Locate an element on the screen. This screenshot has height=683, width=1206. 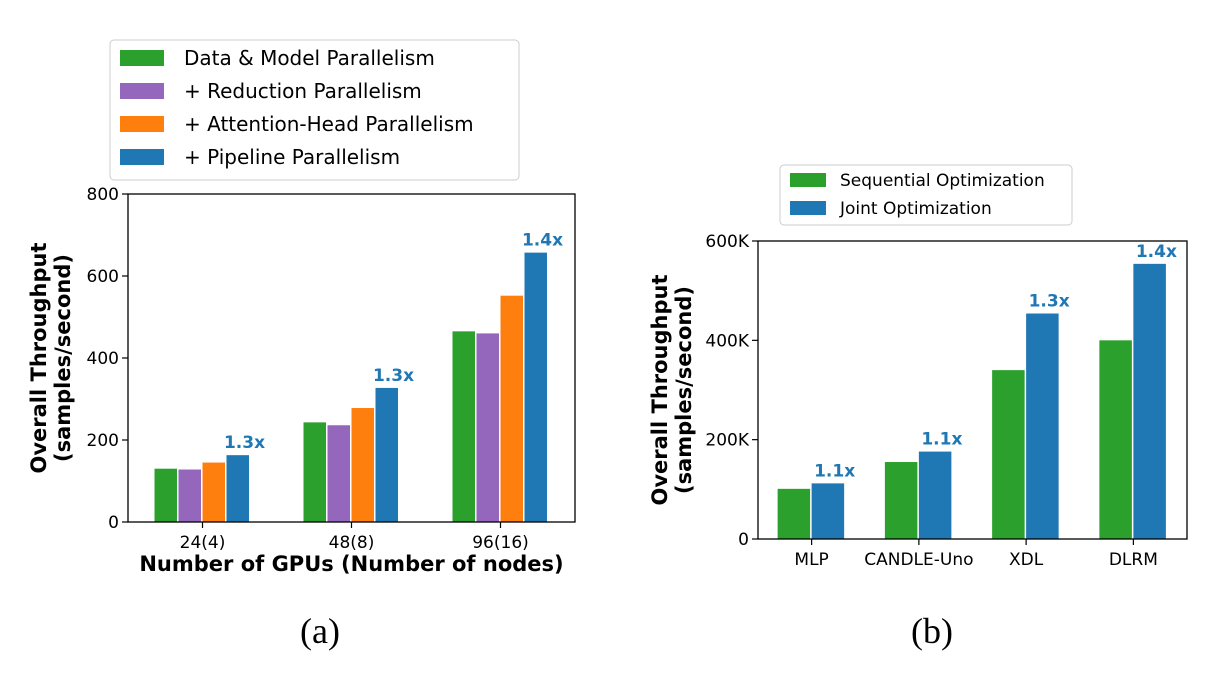
y-tick-label: 600 is located at coordinates (103, 277).